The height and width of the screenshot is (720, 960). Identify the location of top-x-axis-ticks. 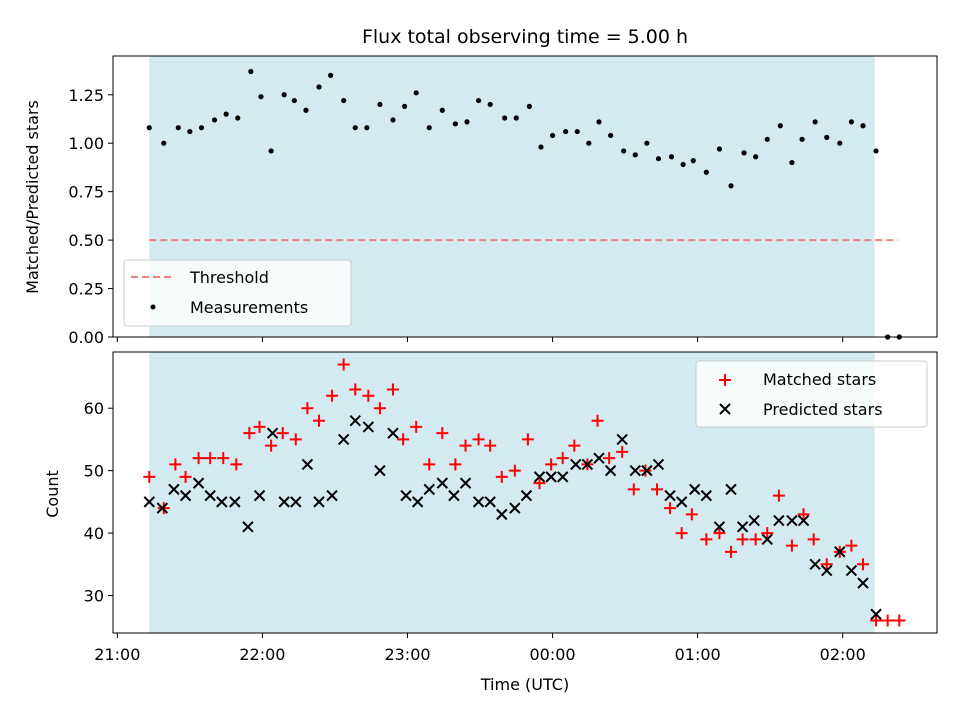
(480, 339).